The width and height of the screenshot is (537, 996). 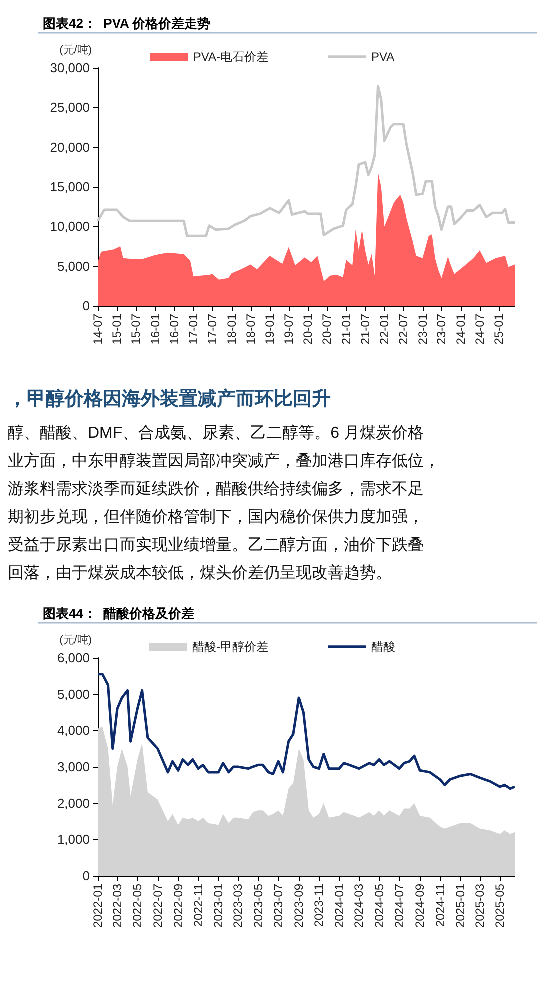 I want to click on x-tick-label: 17-01, so click(x=193, y=329).